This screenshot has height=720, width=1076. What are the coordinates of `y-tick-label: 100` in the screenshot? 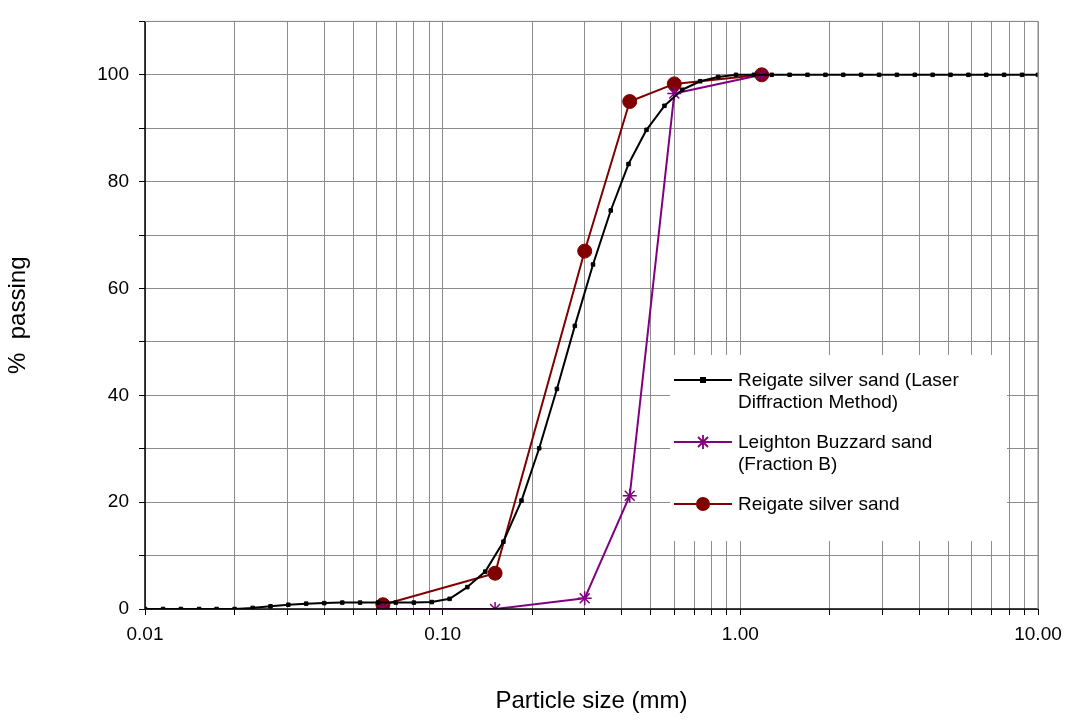 It's located at (113, 74).